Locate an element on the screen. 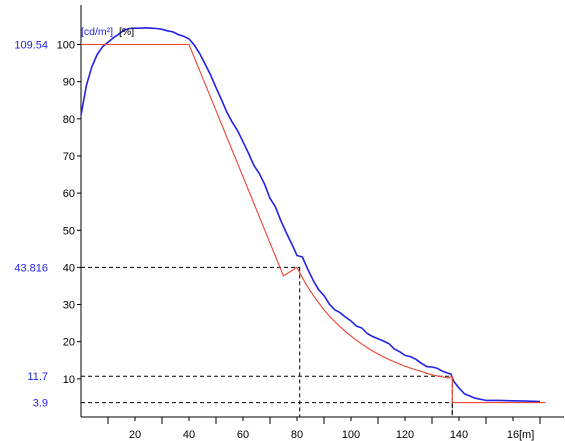  x-tick-label: 20 is located at coordinates (135, 435).